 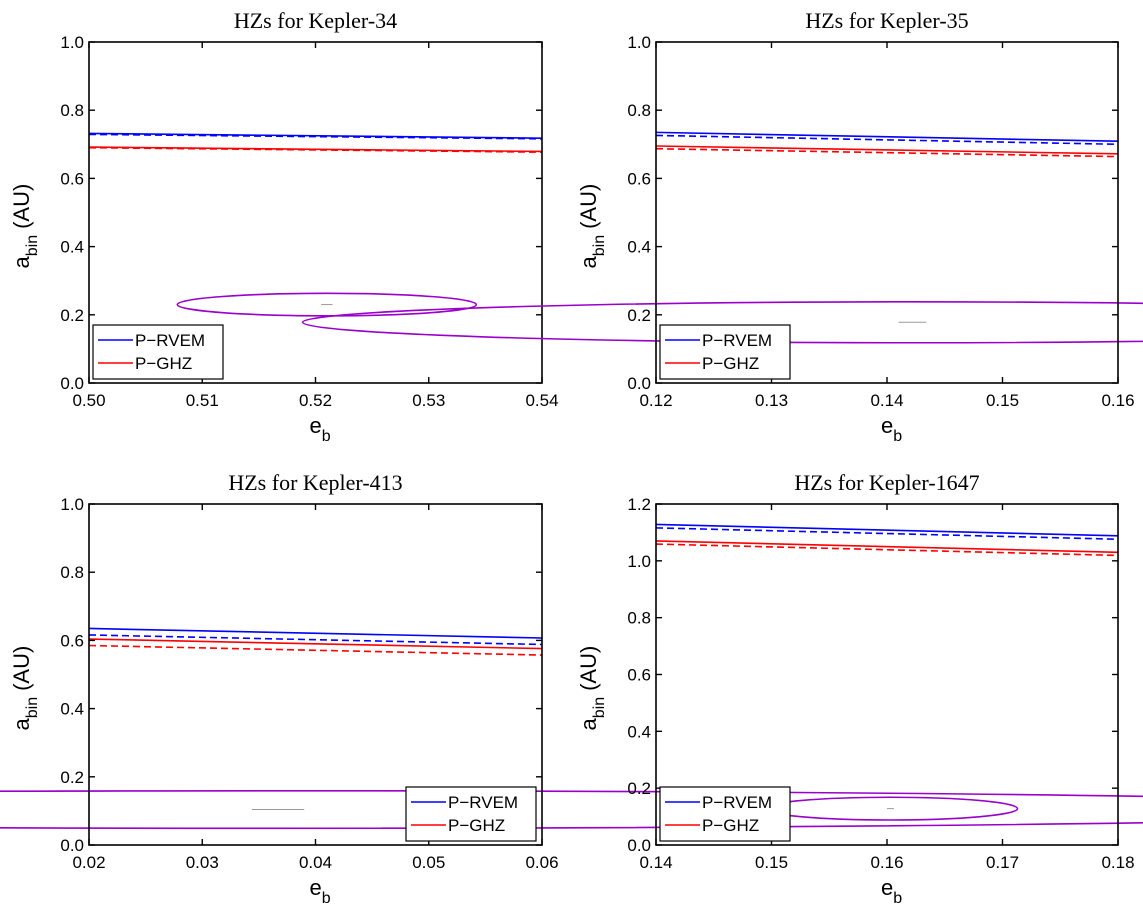 What do you see at coordinates (639, 504) in the screenshot?
I see `y-tick-label: 1.2` at bounding box center [639, 504].